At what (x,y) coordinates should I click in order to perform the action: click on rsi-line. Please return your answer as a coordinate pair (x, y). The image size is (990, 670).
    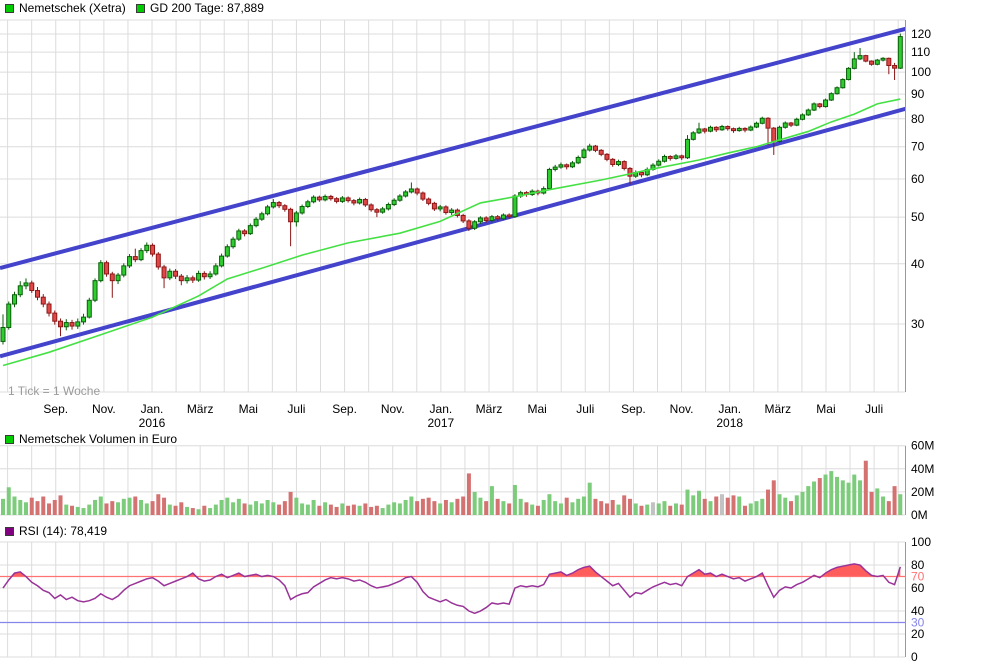
    Looking at the image, I should click on (452, 589).